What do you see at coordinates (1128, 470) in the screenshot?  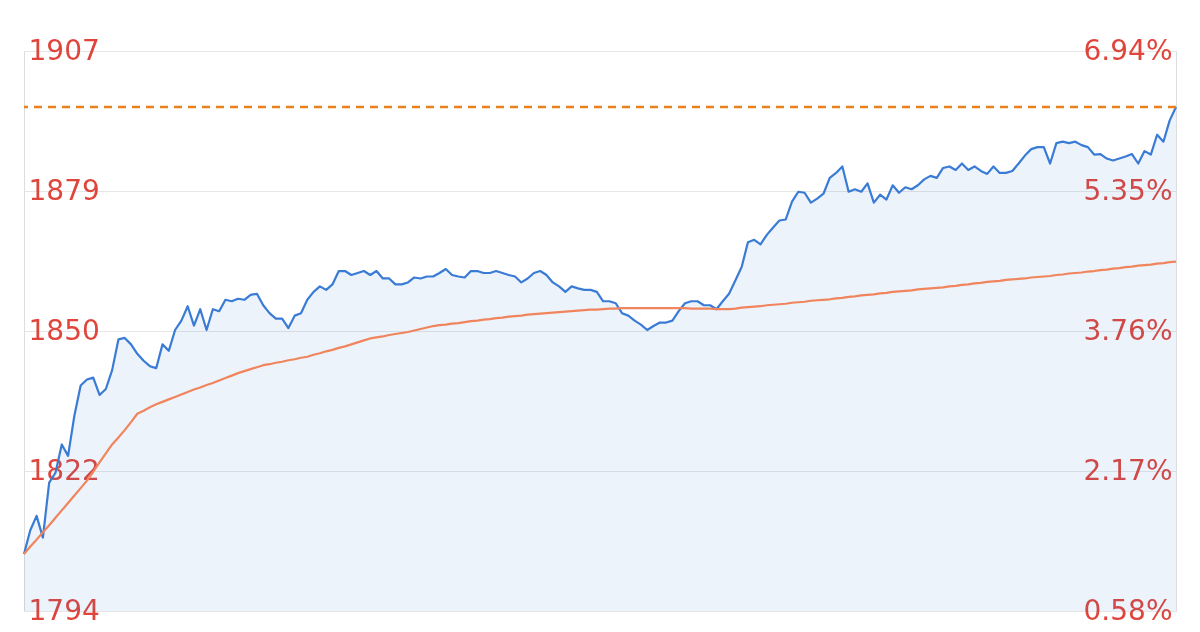 I see `y2-tick-label: 2.17%` at bounding box center [1128, 470].